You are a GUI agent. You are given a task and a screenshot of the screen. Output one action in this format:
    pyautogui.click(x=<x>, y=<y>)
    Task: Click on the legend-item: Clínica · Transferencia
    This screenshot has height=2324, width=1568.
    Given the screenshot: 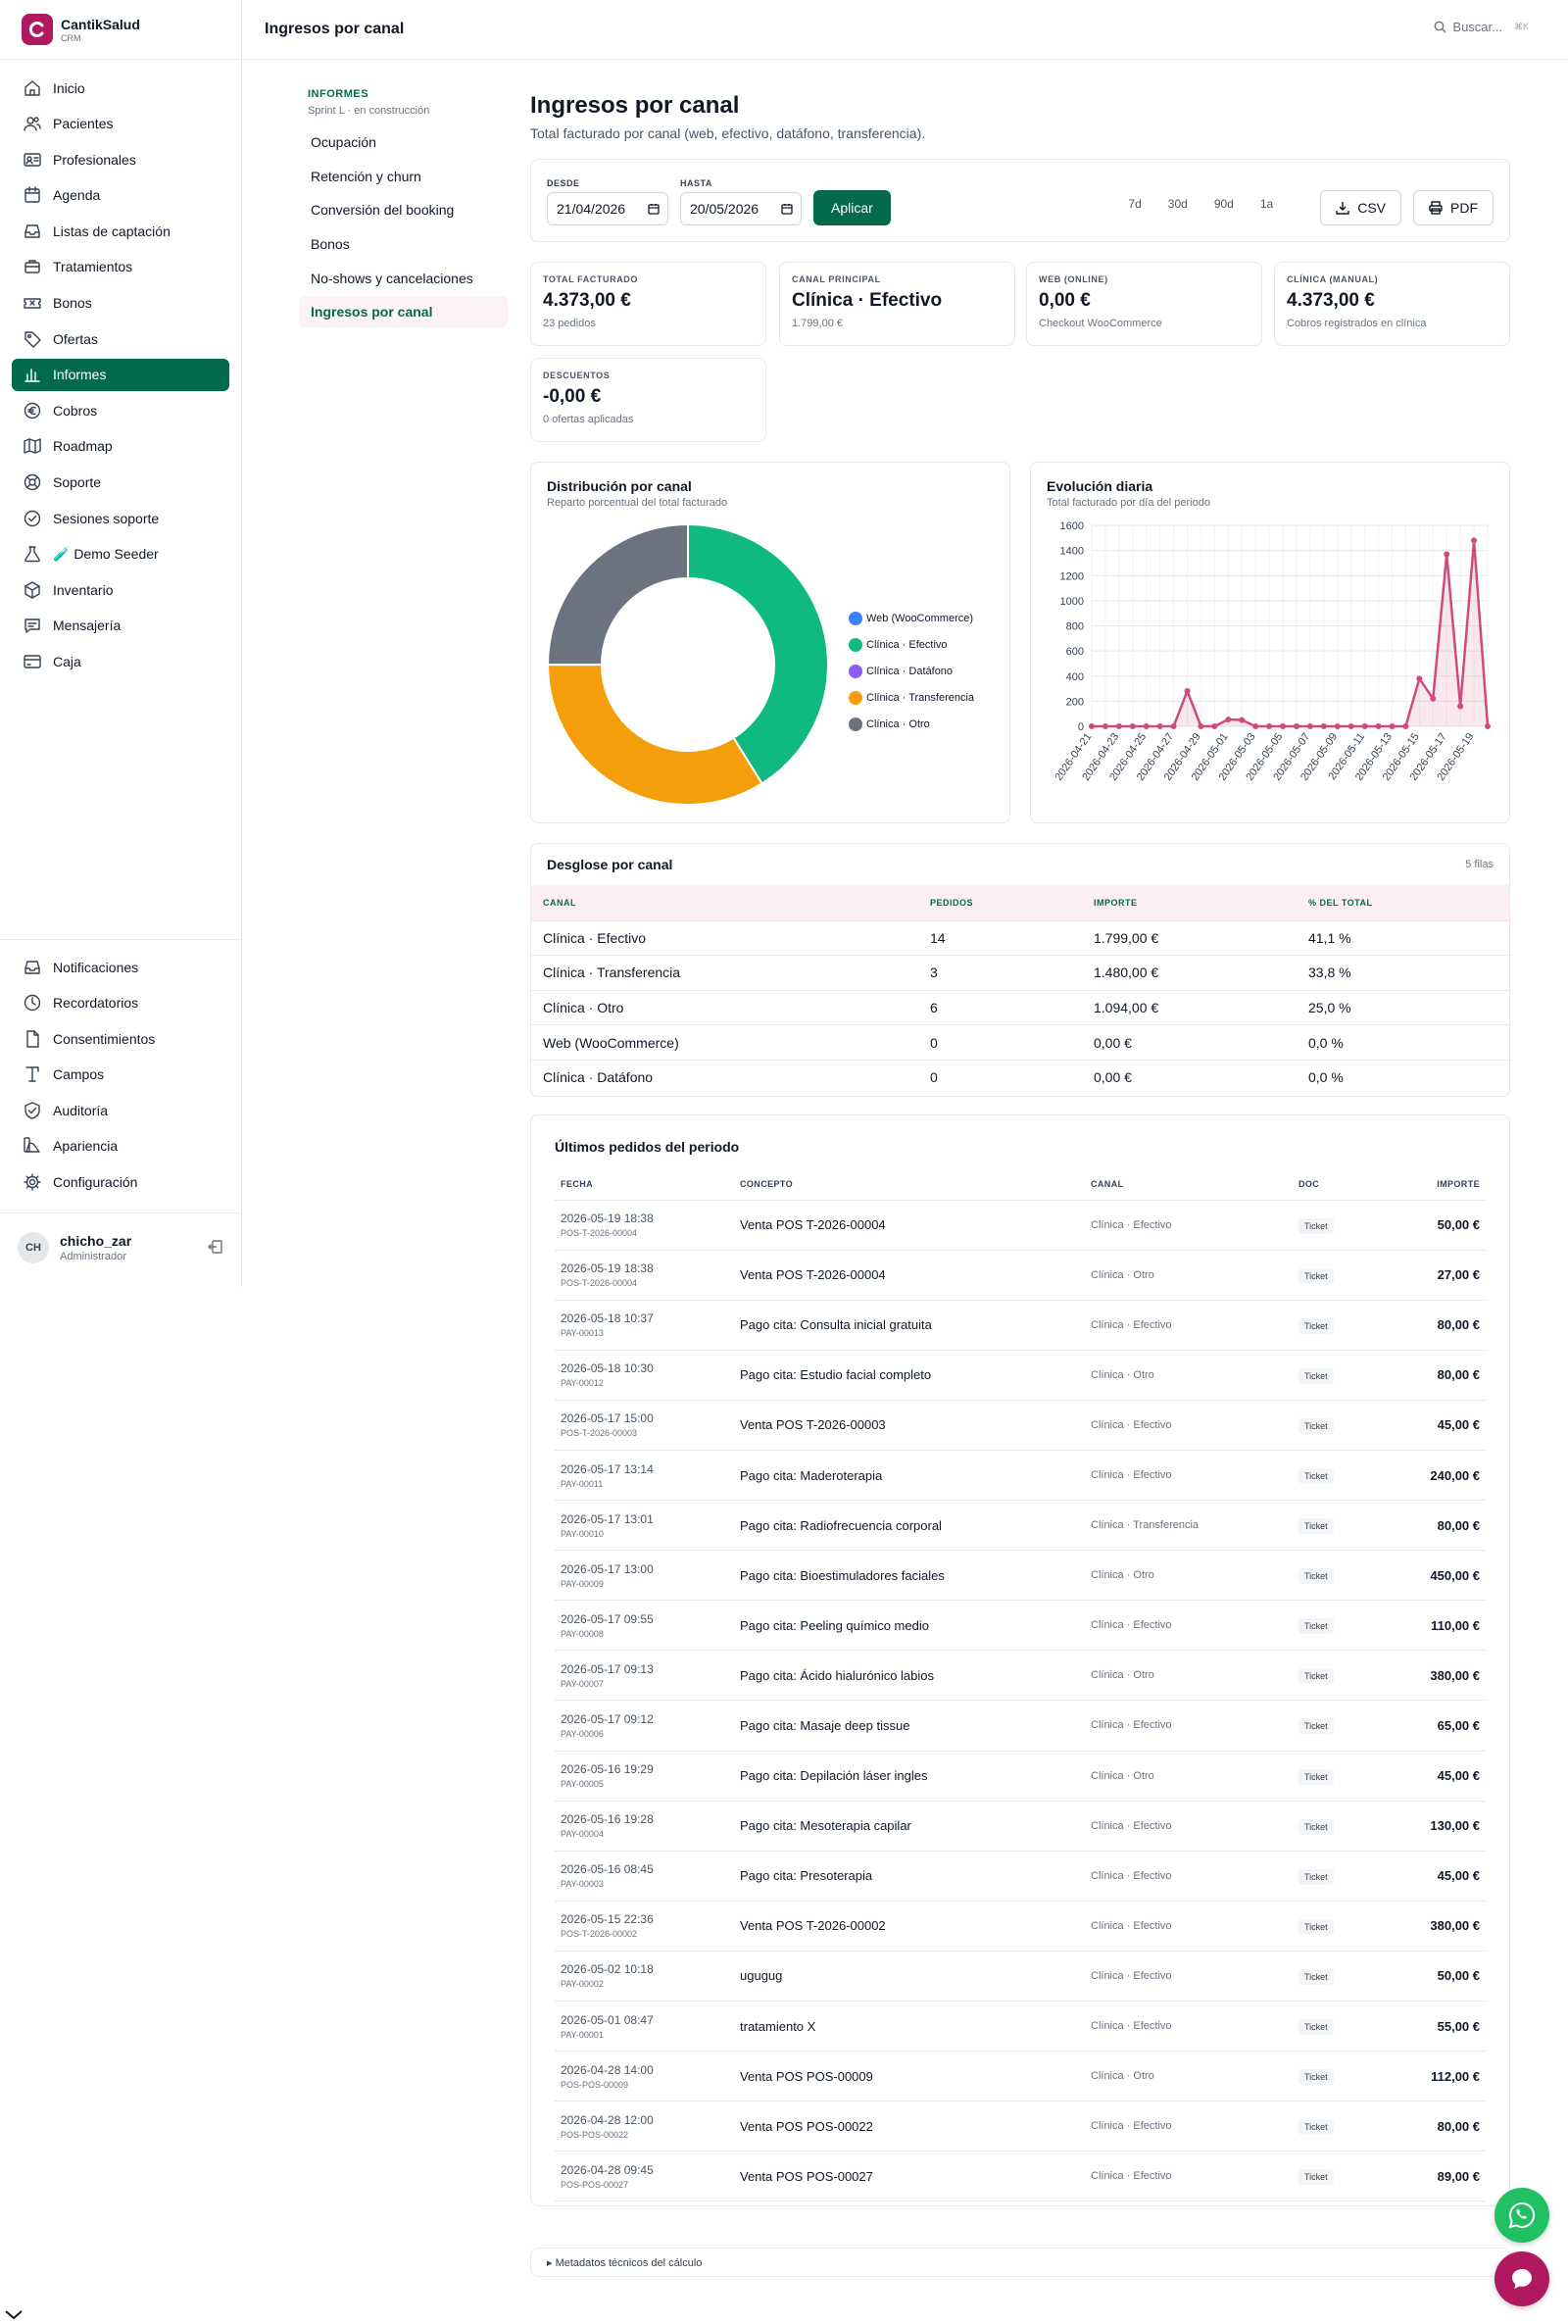 What is the action you would take?
    pyautogui.click(x=911, y=697)
    